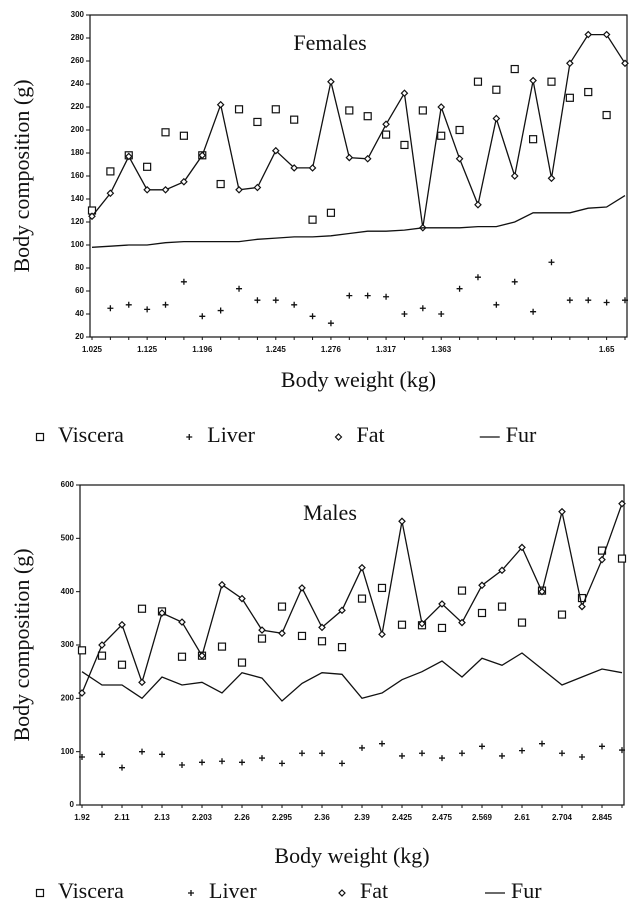 Image resolution: width=630 pixels, height=908 pixels. Describe the element at coordinates (386, 349) in the screenshot. I see `x-tick-label: 1.317` at that location.